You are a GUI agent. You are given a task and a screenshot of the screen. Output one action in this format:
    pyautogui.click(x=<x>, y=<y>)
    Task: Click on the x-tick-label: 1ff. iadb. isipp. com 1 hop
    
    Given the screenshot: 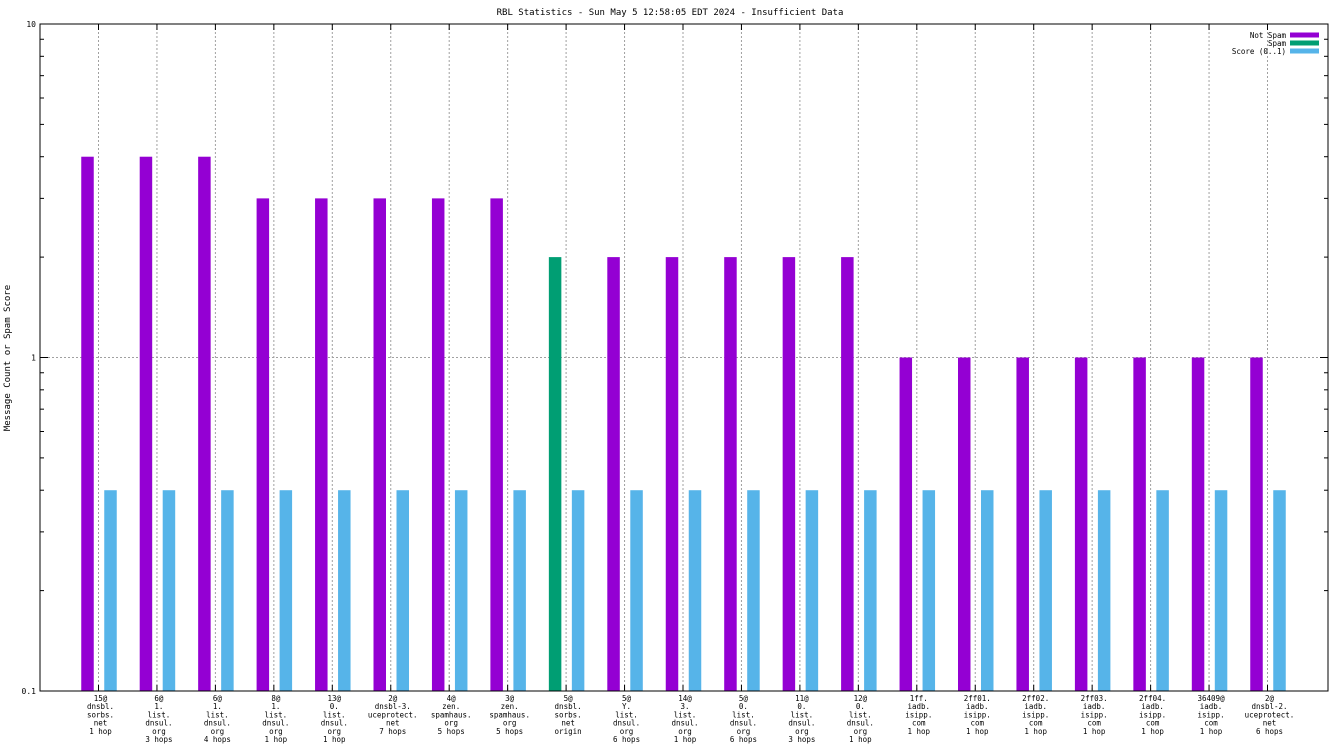 What is the action you would take?
    pyautogui.click(x=918, y=715)
    